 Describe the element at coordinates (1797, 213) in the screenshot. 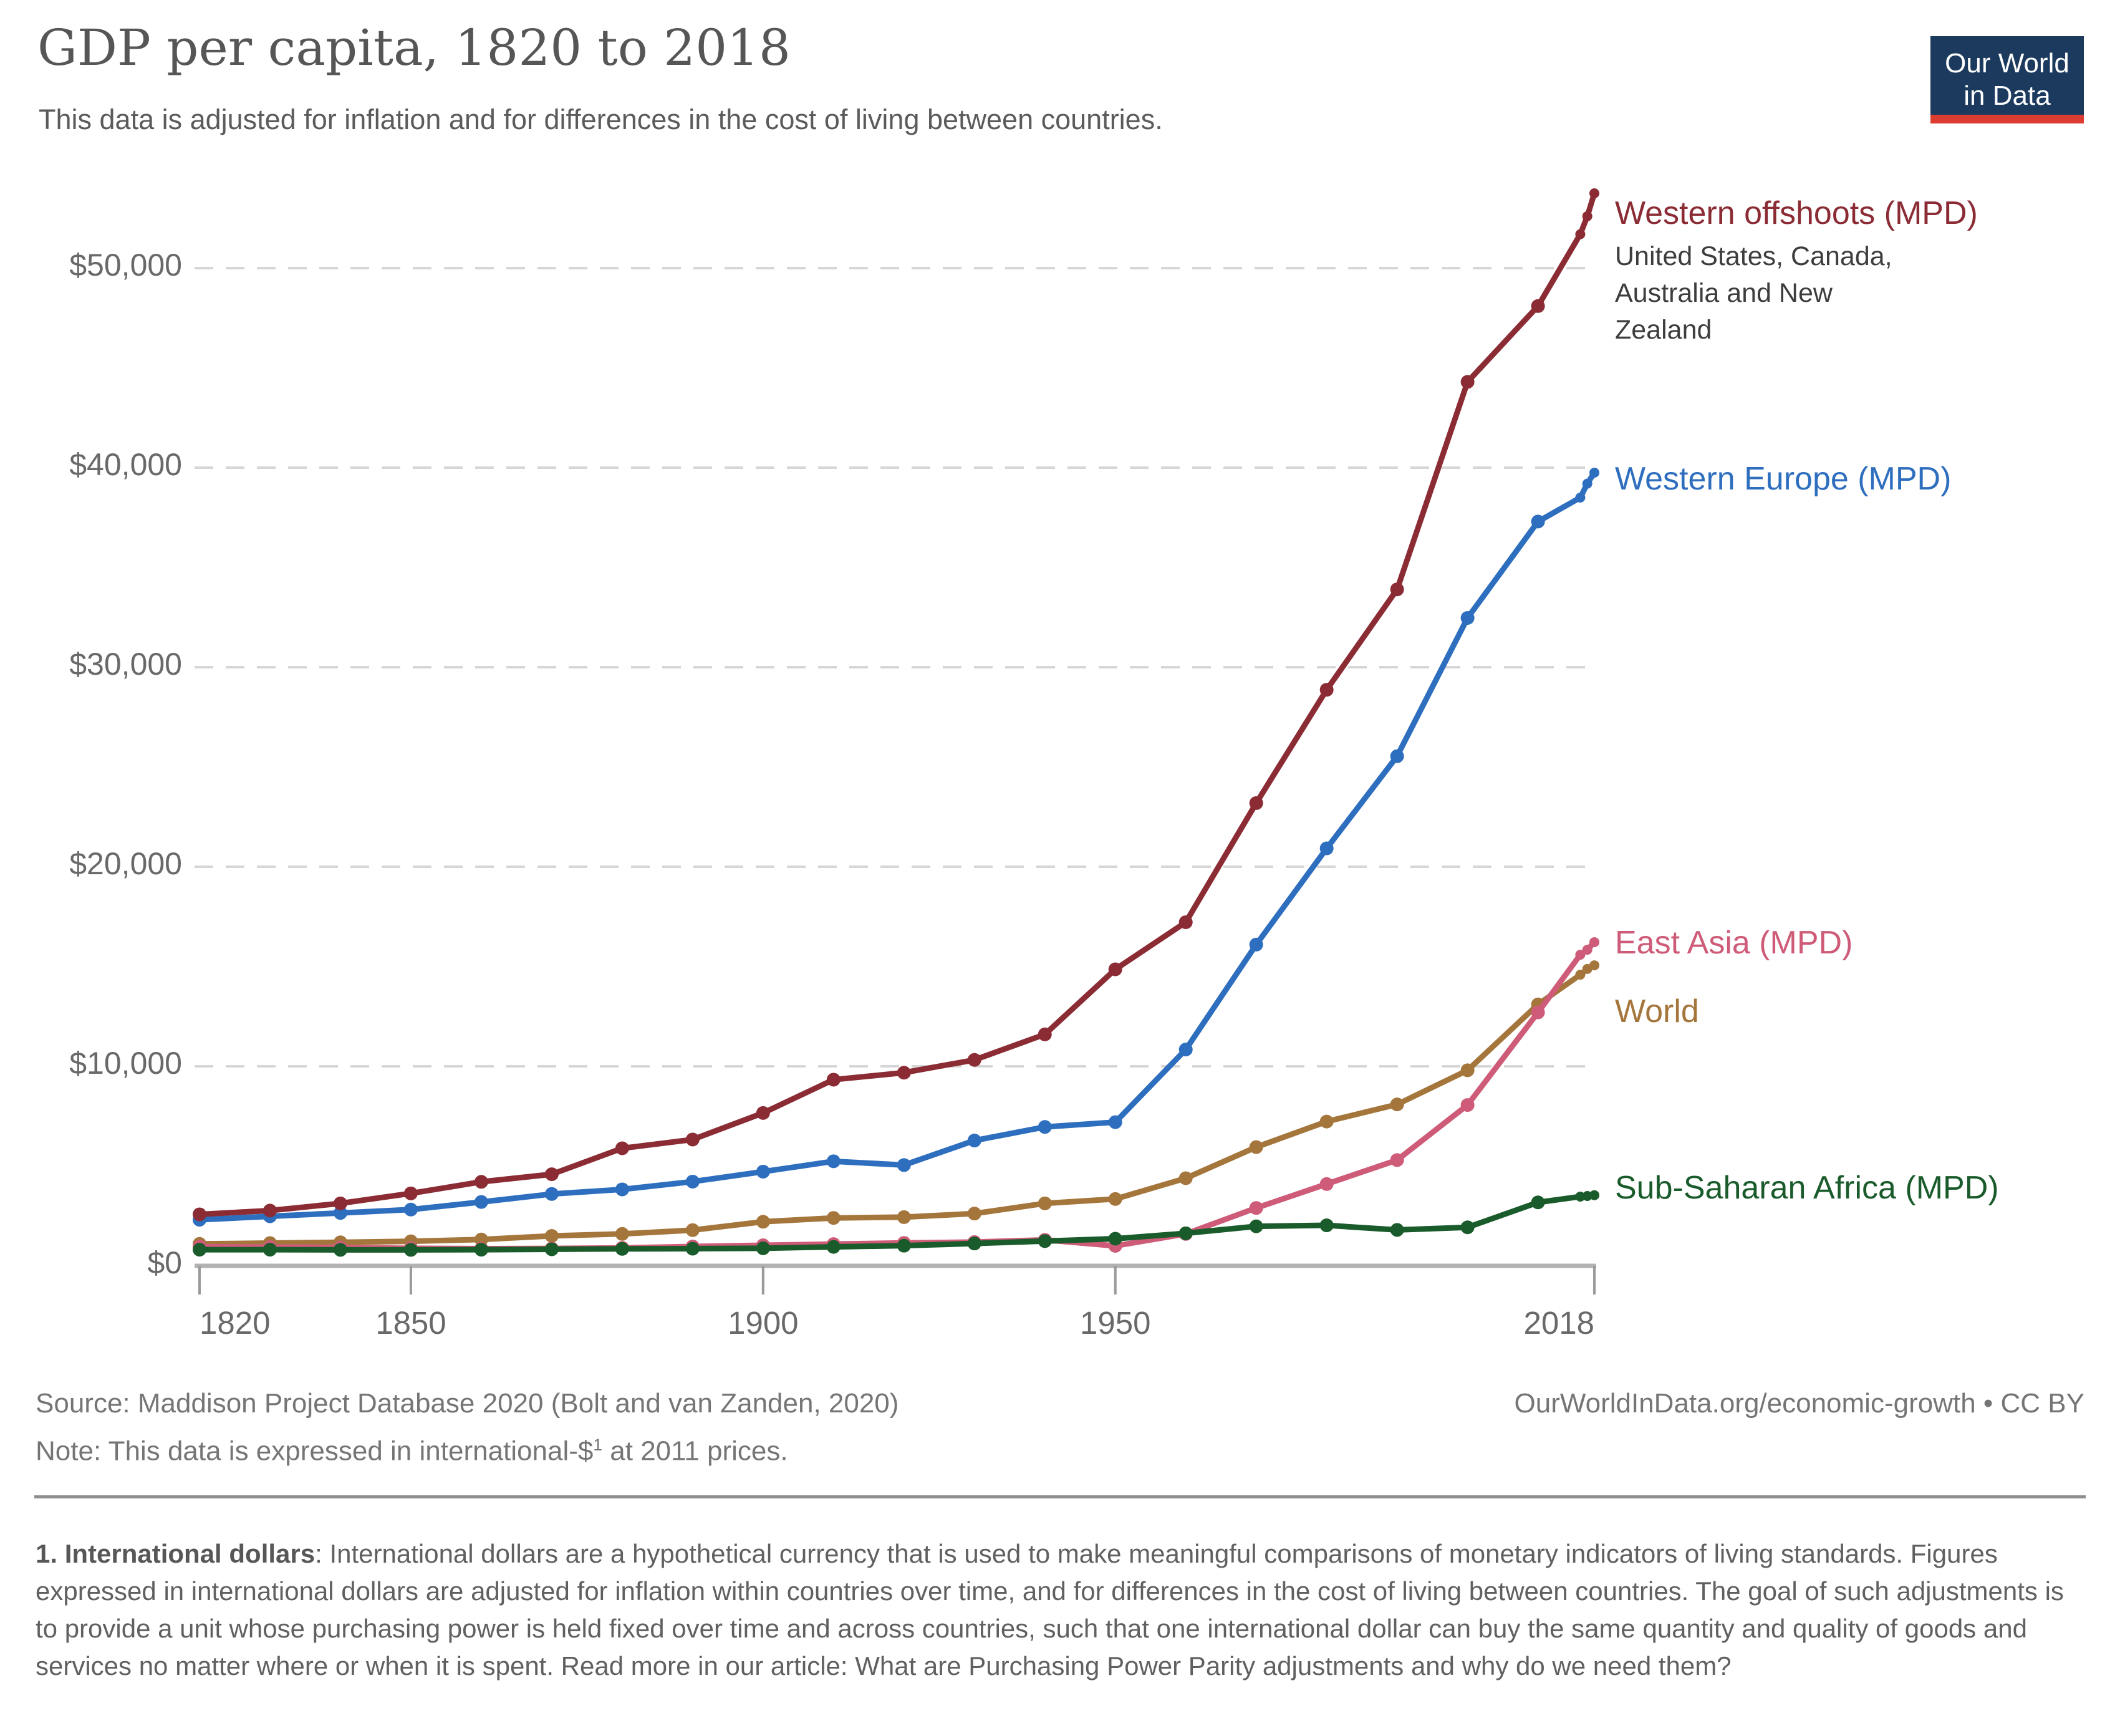

I see `series-label-text: Western offshoots (MPD)` at that location.